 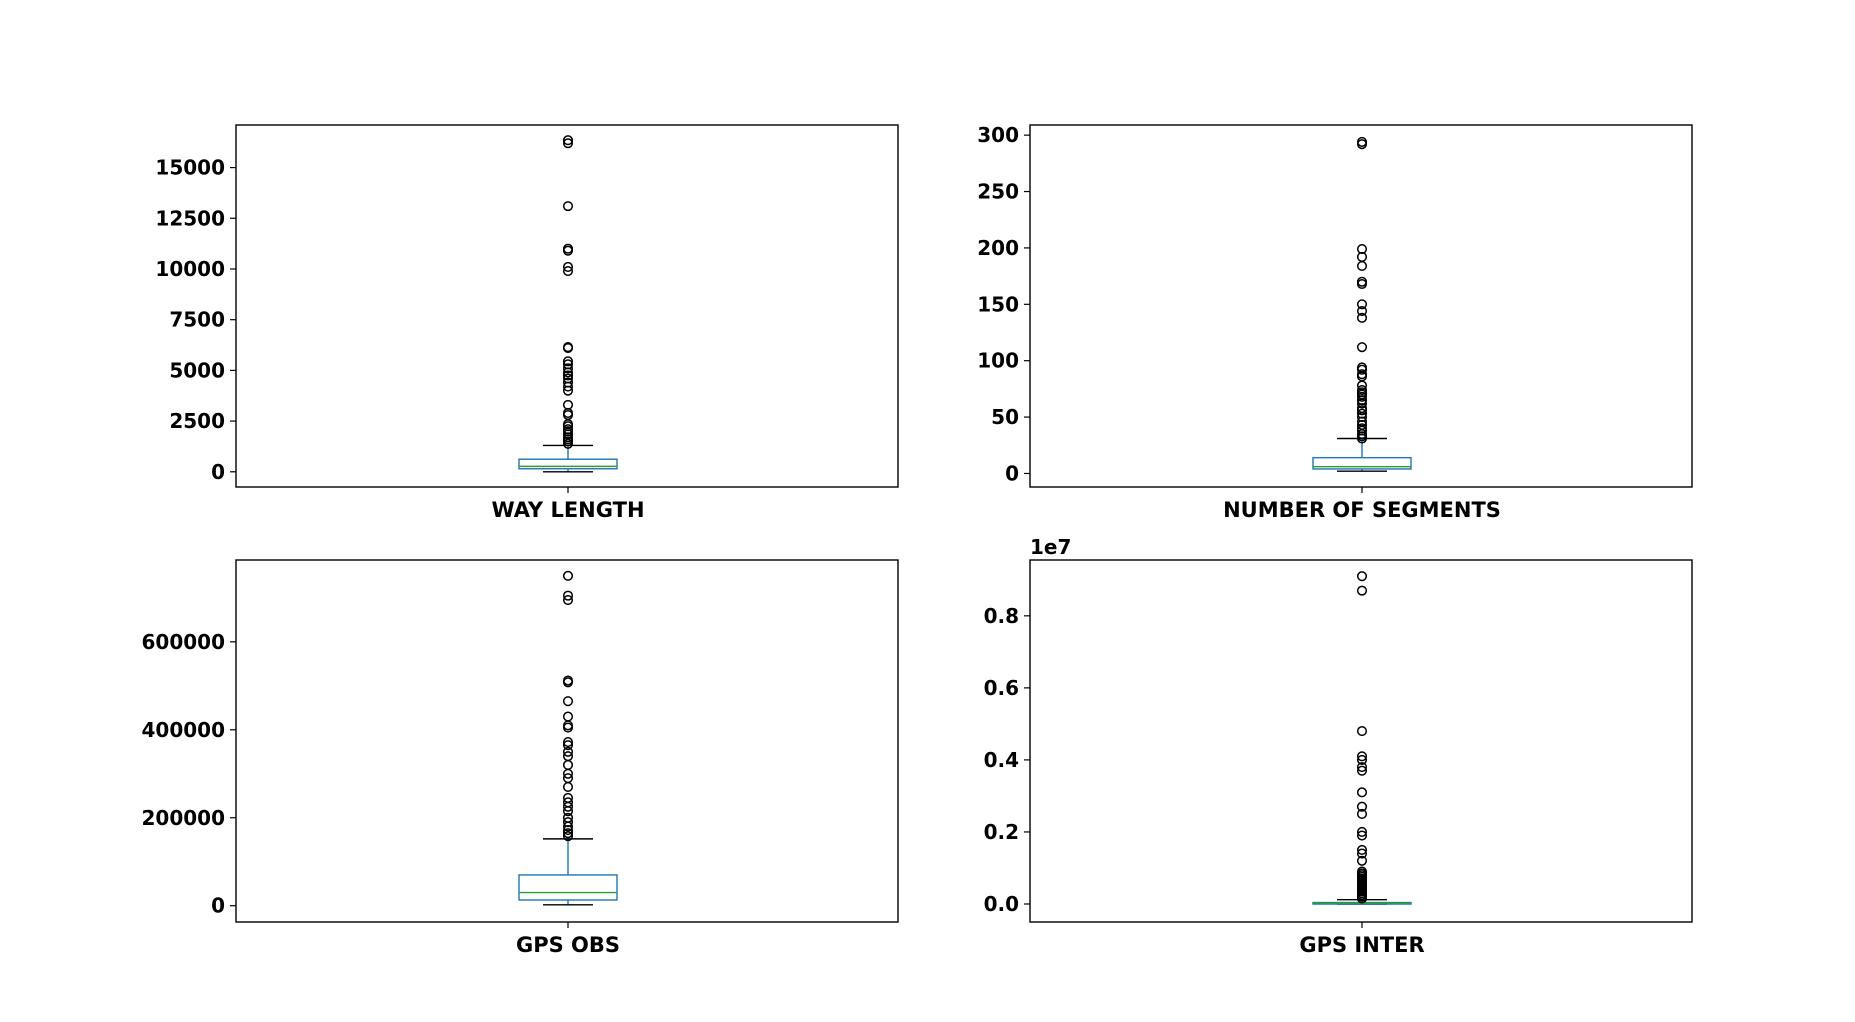 I want to click on y-tick-label: 300, so click(x=998, y=135).